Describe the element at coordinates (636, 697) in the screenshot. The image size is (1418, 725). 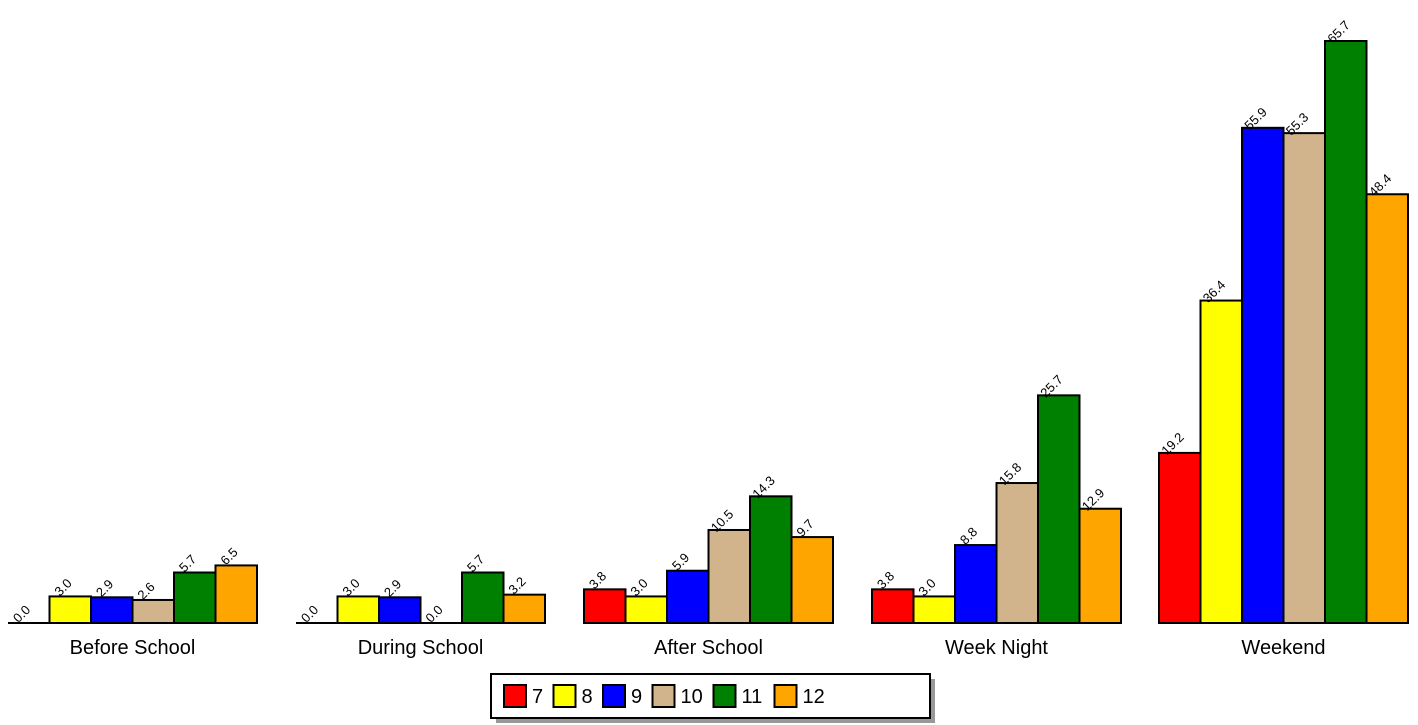
I see `legend-label: 9` at that location.